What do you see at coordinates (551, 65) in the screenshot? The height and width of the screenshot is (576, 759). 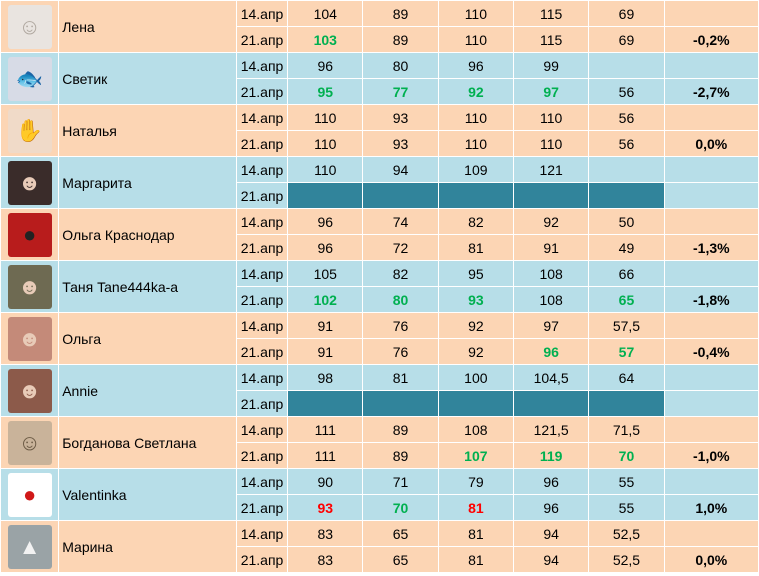 I see `measurement-cell: 99` at bounding box center [551, 65].